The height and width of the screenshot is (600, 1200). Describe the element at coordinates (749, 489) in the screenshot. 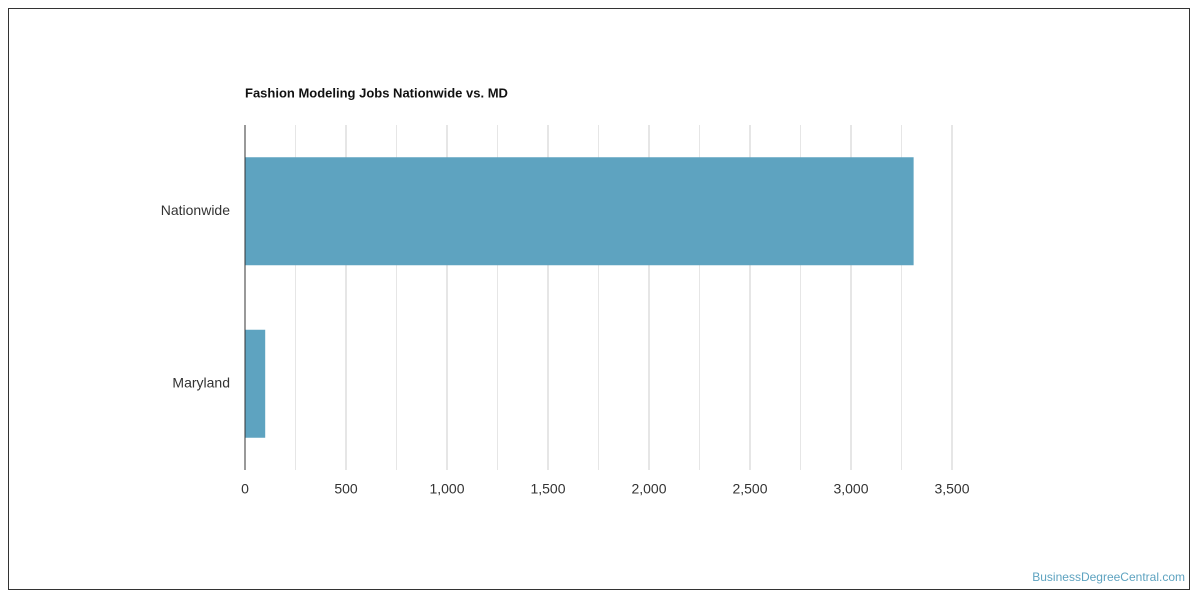

I see `x-tick-label: 2,500` at that location.